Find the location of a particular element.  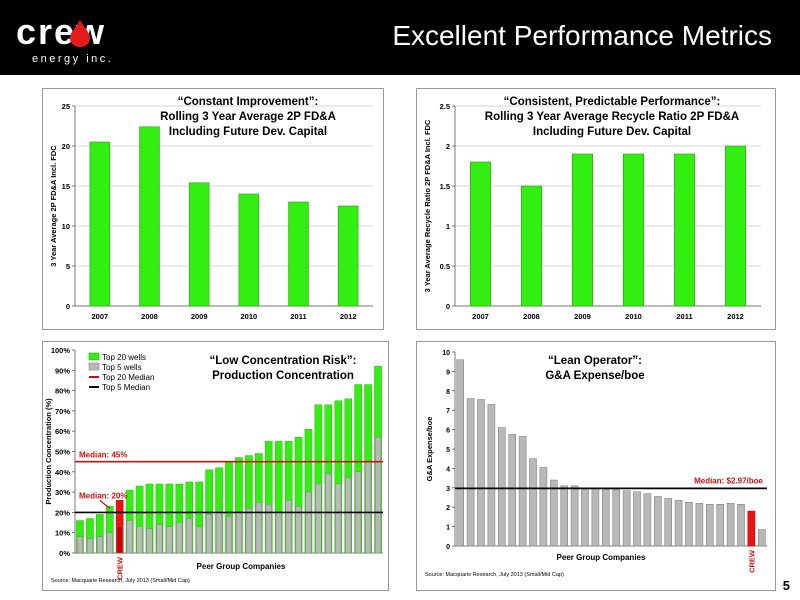

crew-label: CREW is located at coordinates (120, 568).